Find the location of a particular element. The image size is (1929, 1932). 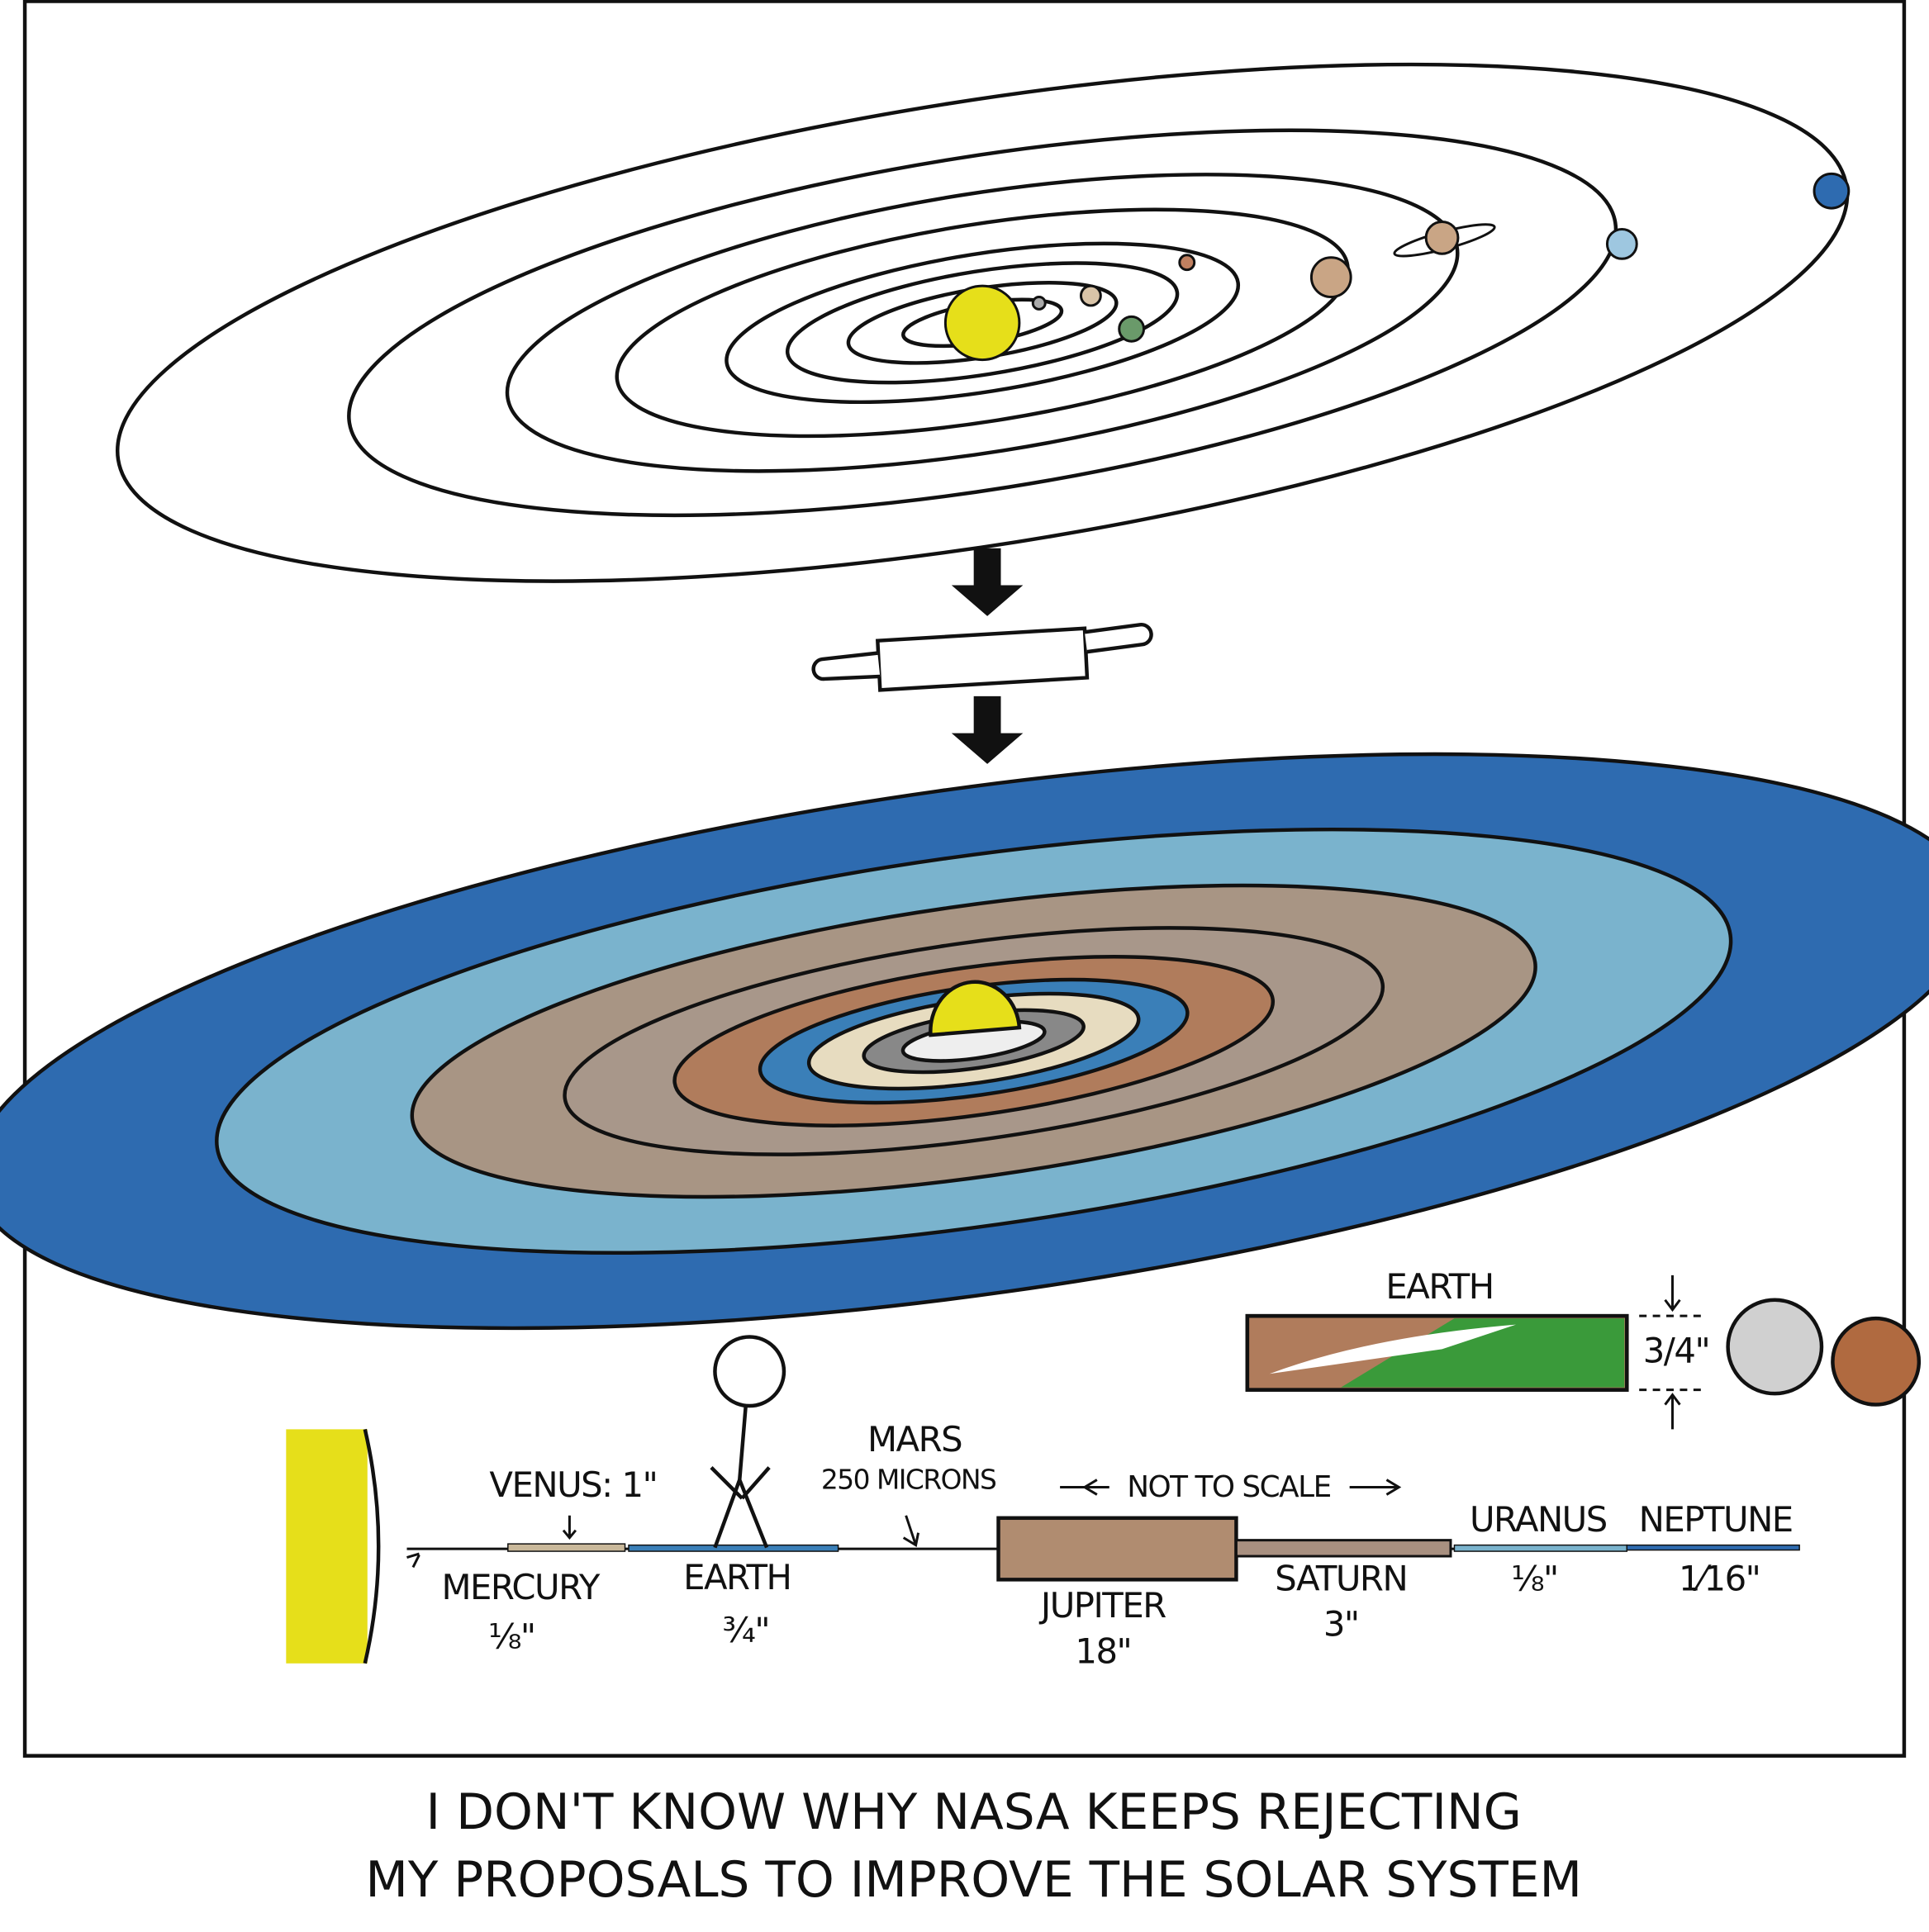

label: JUPITER is located at coordinates (1102, 1605).